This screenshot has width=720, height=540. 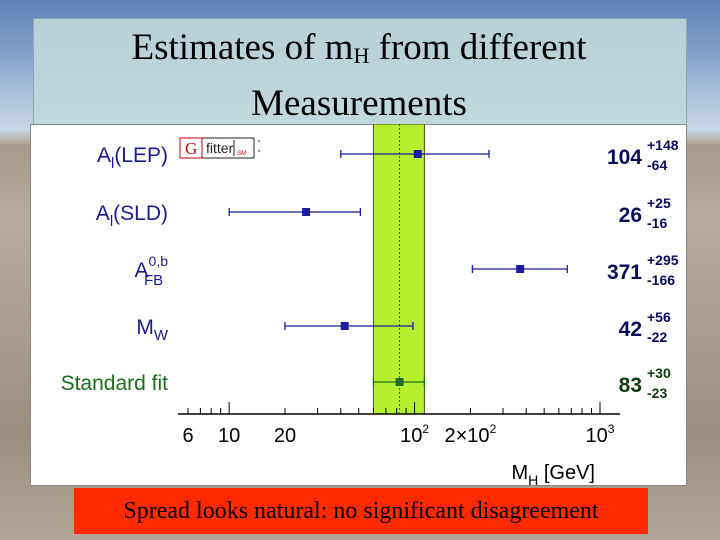 I want to click on measurement-err-plus: +56, so click(x=659, y=317).